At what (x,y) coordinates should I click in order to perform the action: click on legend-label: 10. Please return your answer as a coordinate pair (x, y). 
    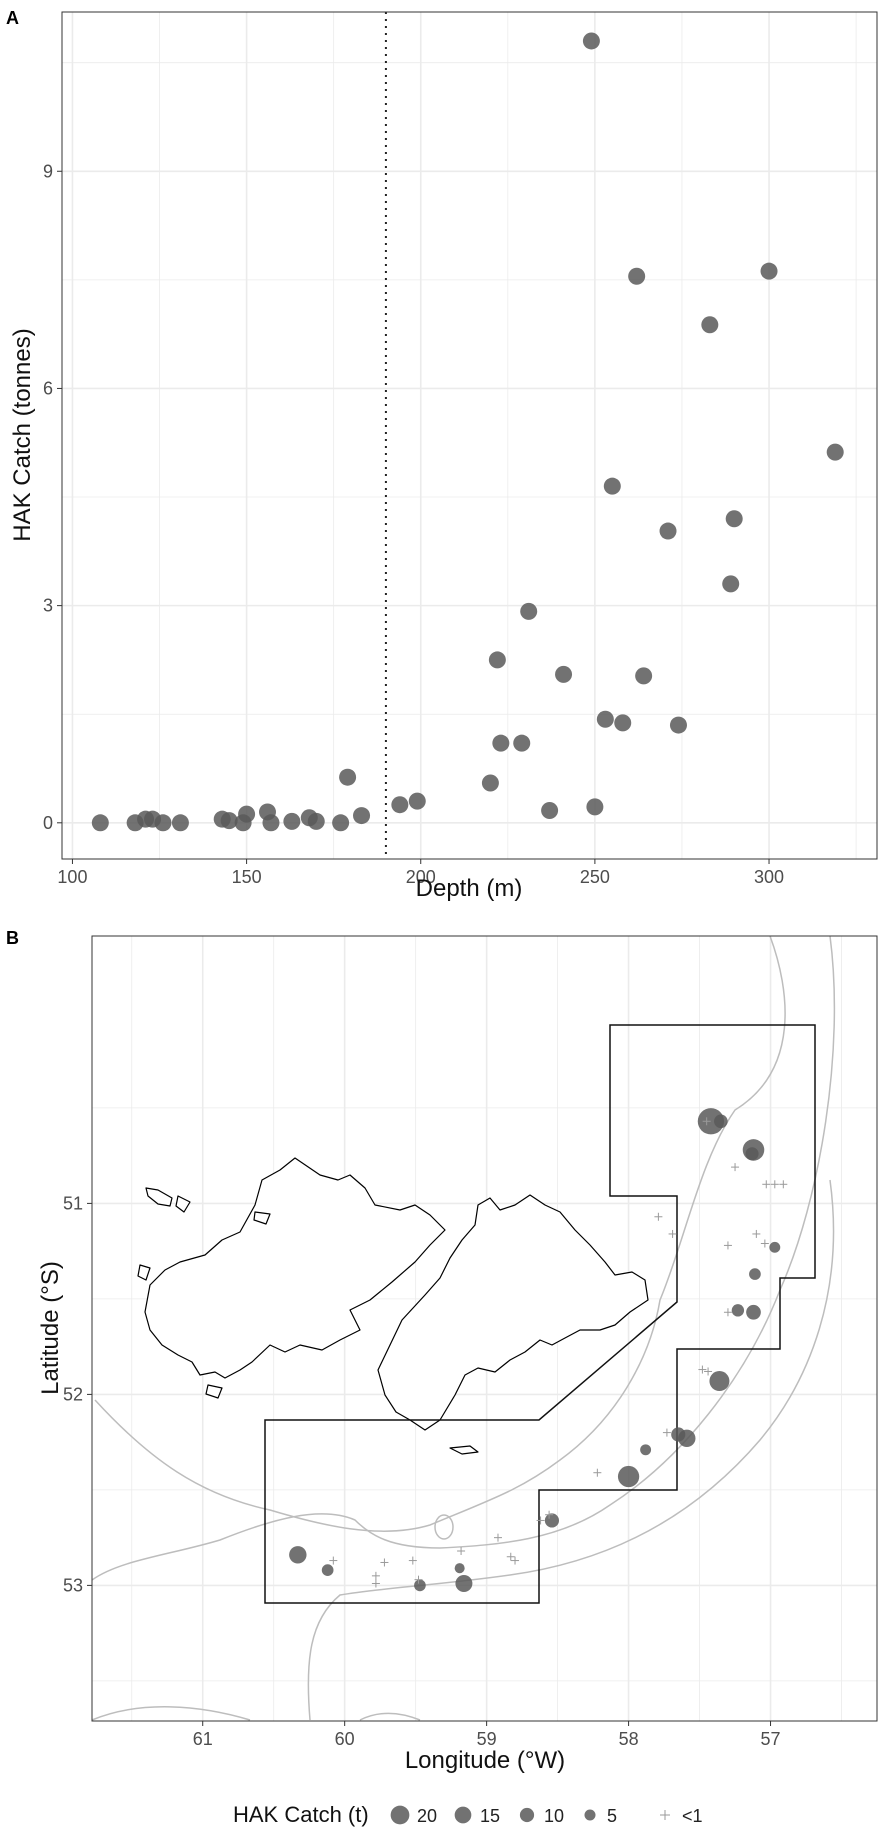
    Looking at the image, I should click on (554, 1816).